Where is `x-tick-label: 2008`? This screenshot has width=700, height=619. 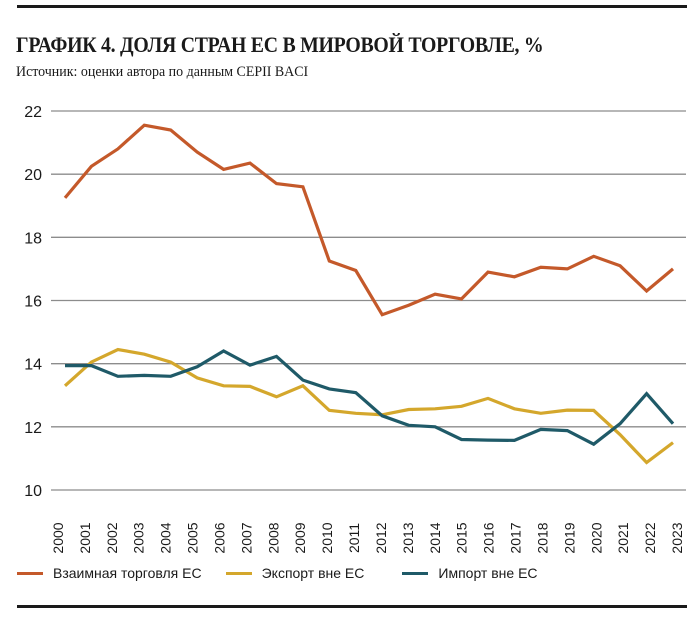
x-tick-label: 2008 is located at coordinates (273, 537).